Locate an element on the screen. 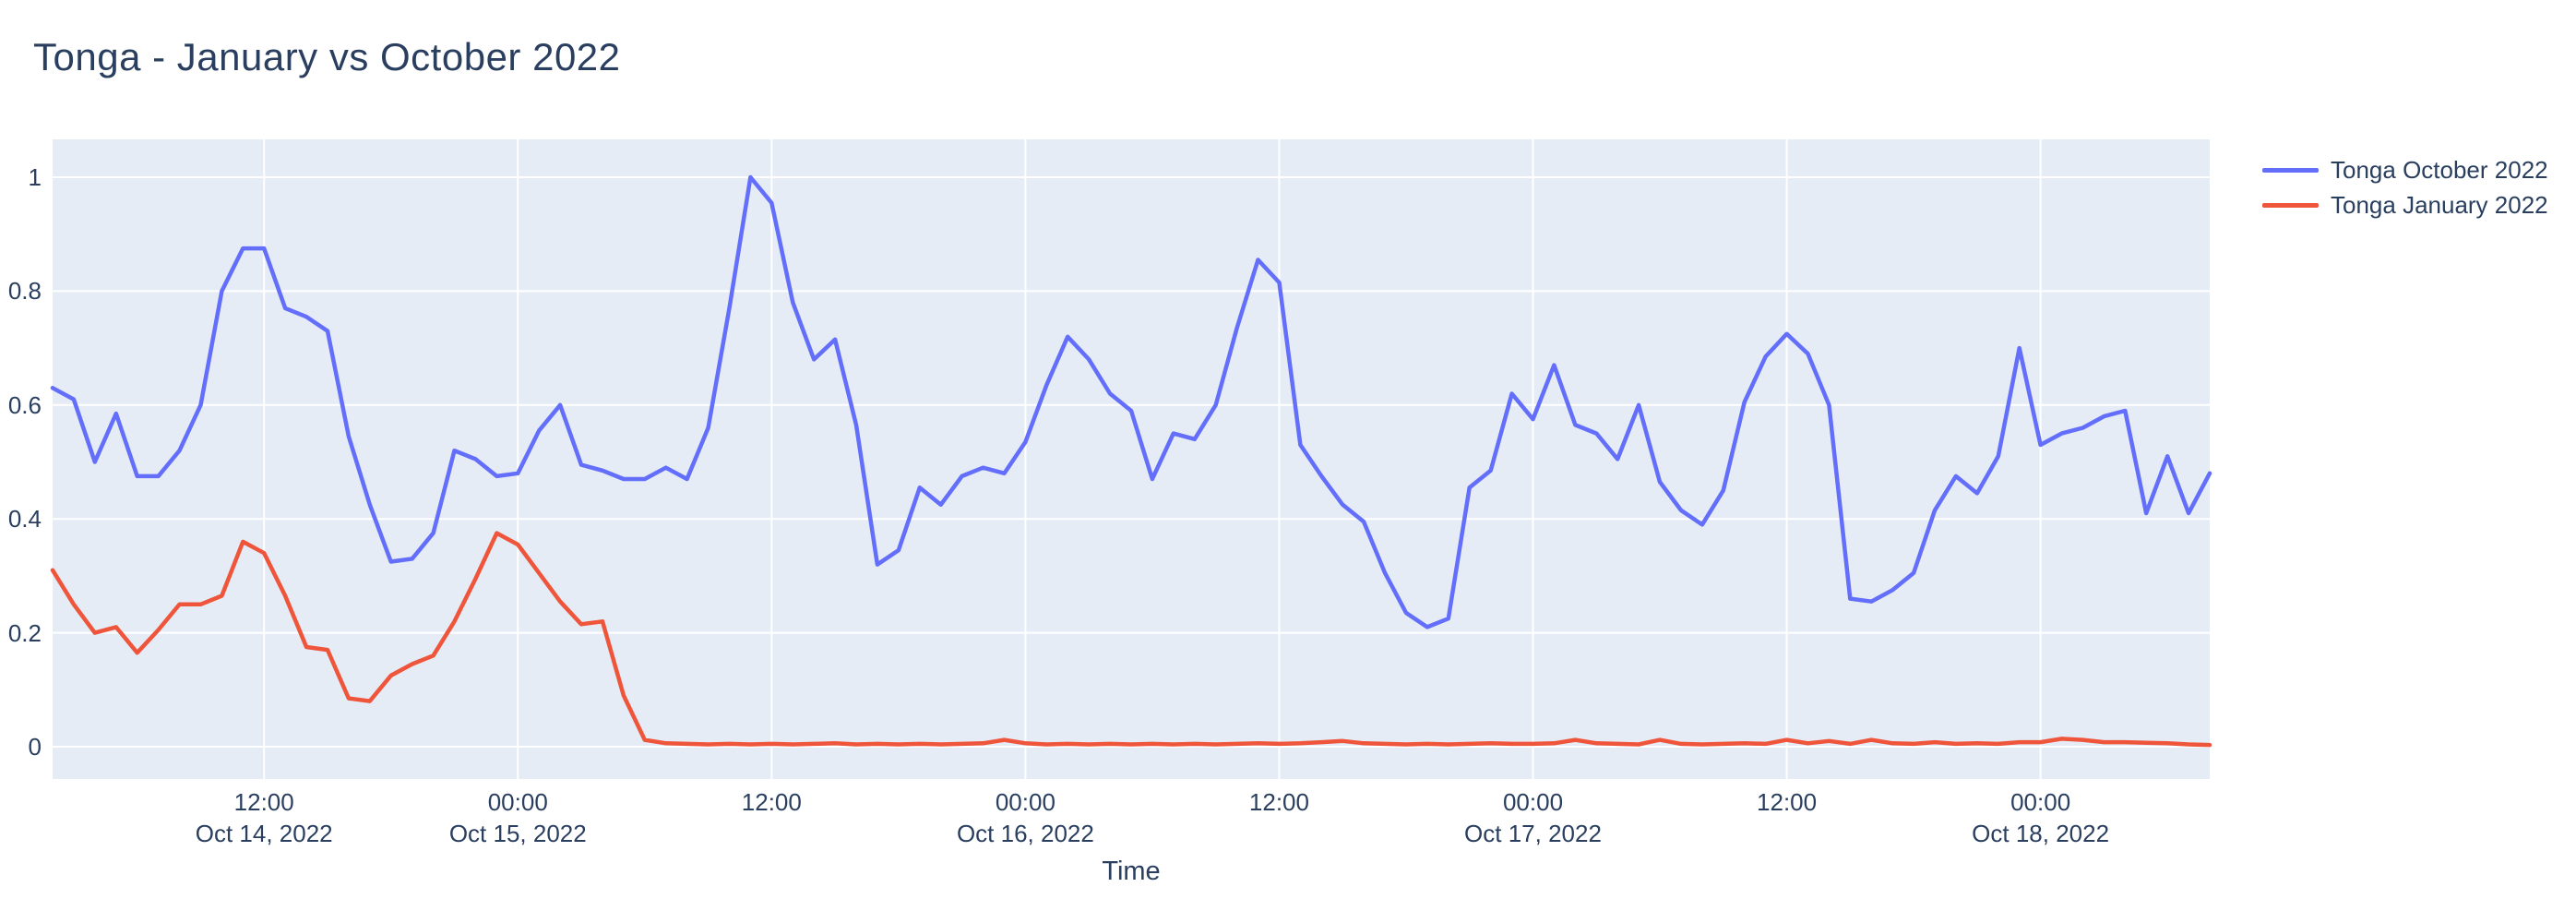 This screenshot has width=2576, height=899. x-axis-title: Time is located at coordinates (1131, 872).